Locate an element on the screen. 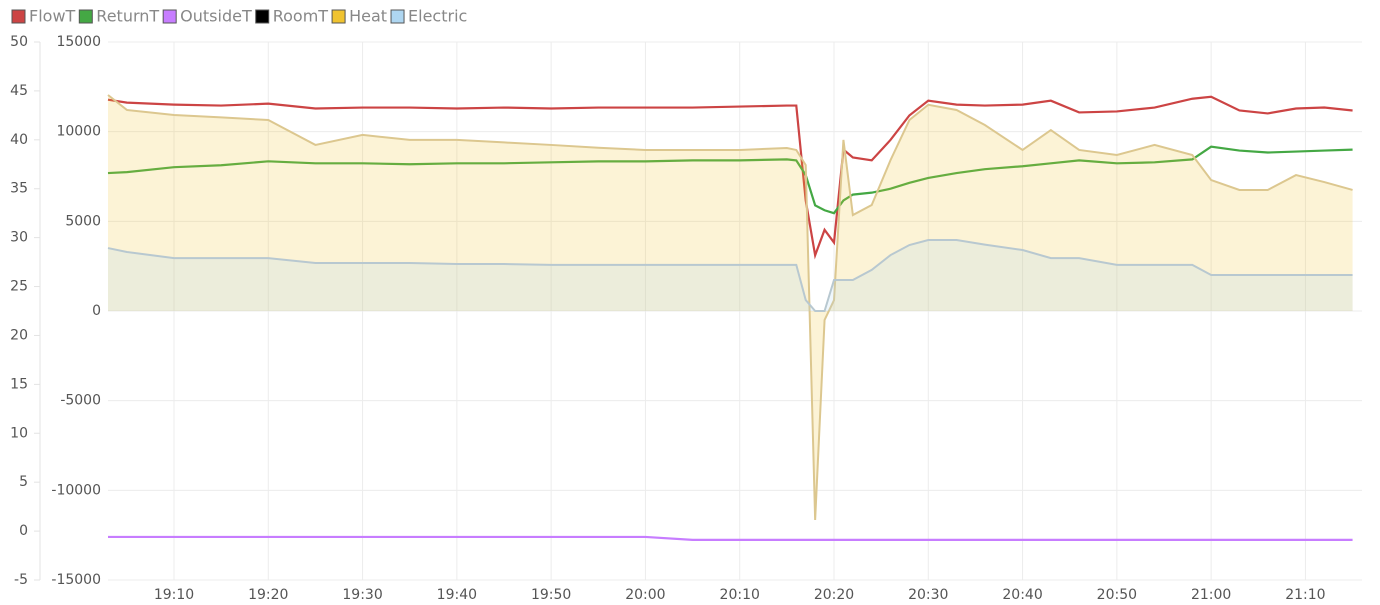 The width and height of the screenshot is (1380, 605). y2-tick-label: -15000 is located at coordinates (76, 580).